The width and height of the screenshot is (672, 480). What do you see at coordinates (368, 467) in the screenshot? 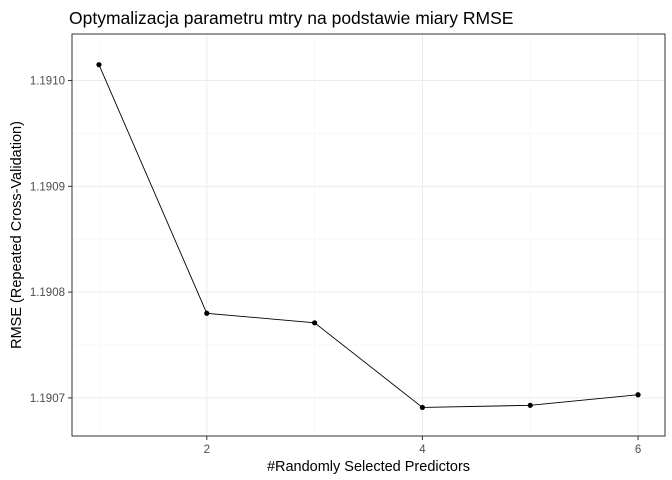
I see `x-axis-title: #Randomly Selected Predictors` at bounding box center [368, 467].